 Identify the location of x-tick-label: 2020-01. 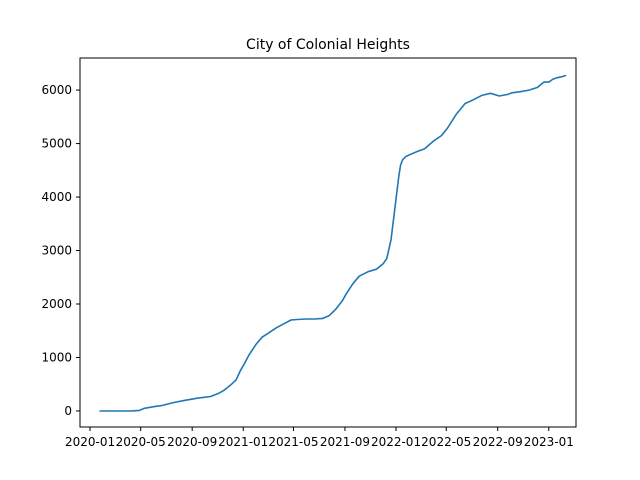
(90, 442).